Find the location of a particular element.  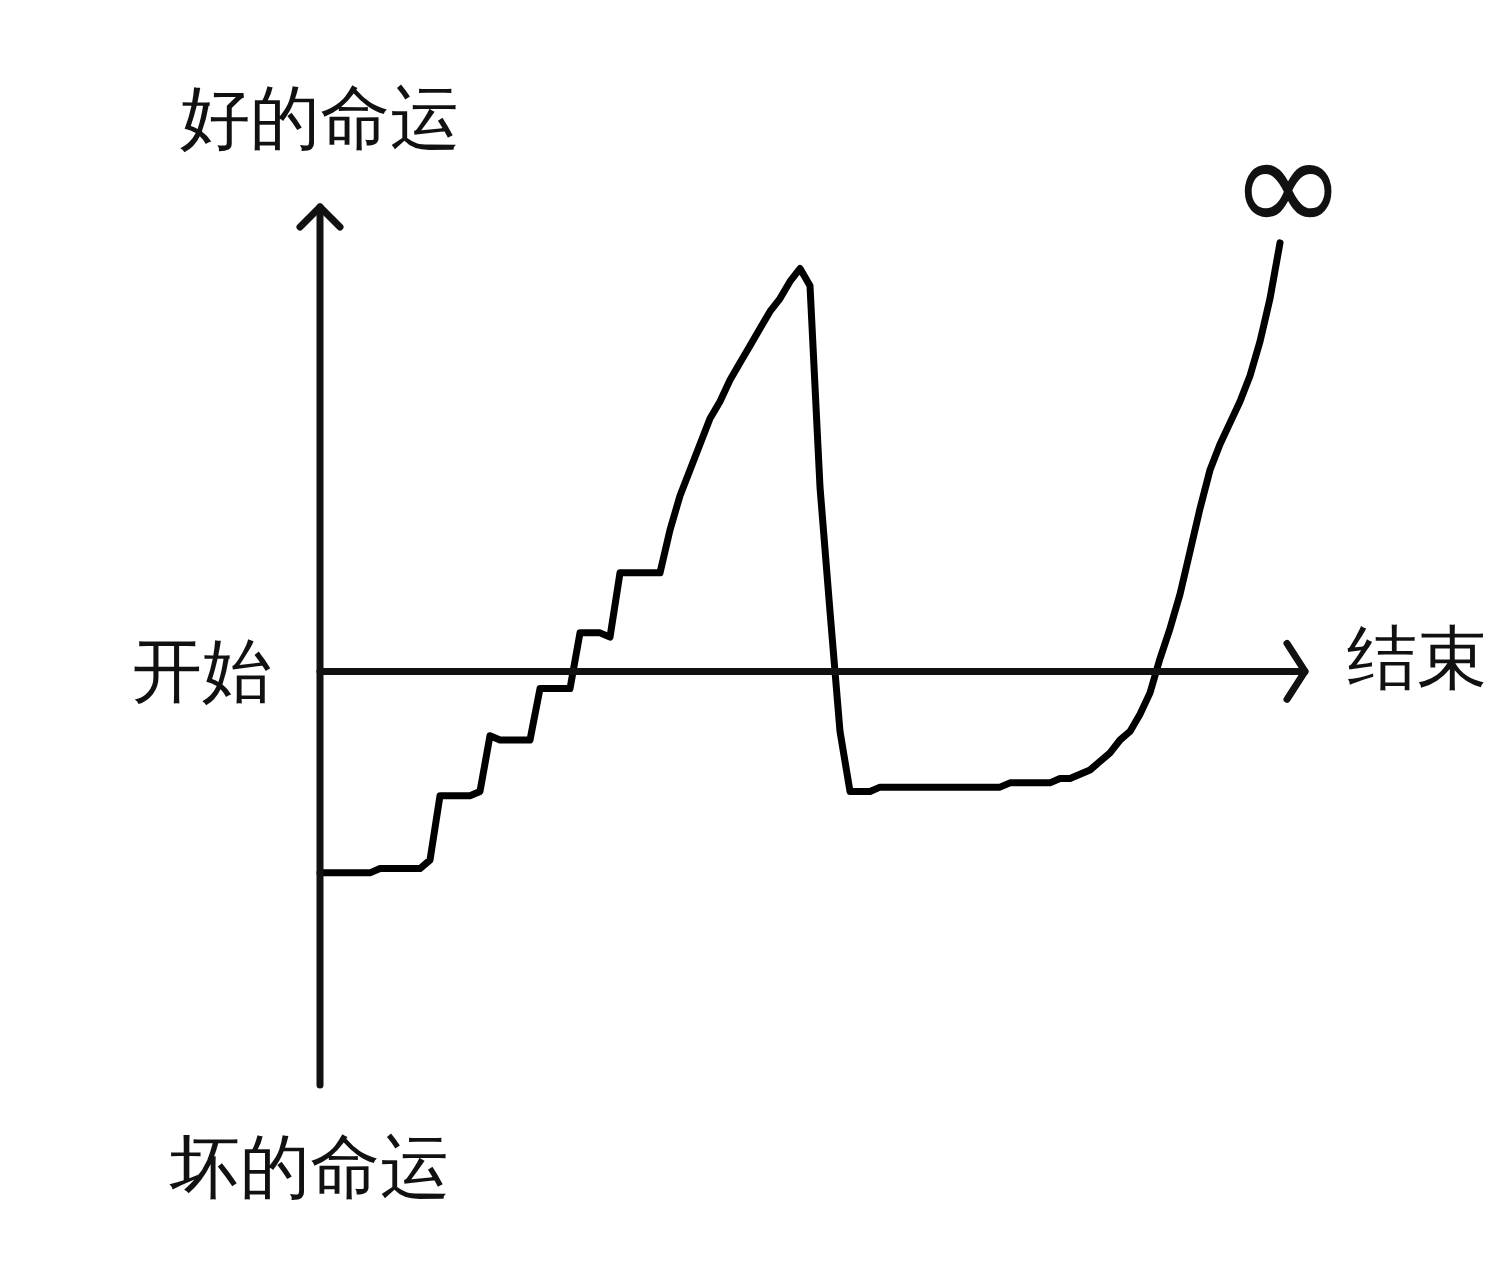

text: 坏的命运 is located at coordinates (310, 1167).